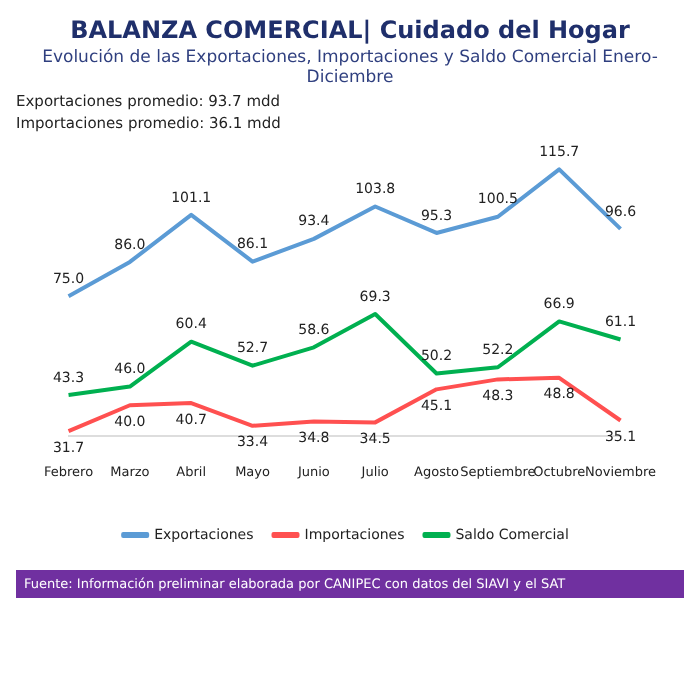 The height and width of the screenshot is (700, 700). What do you see at coordinates (350, 30) in the screenshot?
I see `chart-title: BALANZA COMERCIAL| Cuidado del Hogar` at bounding box center [350, 30].